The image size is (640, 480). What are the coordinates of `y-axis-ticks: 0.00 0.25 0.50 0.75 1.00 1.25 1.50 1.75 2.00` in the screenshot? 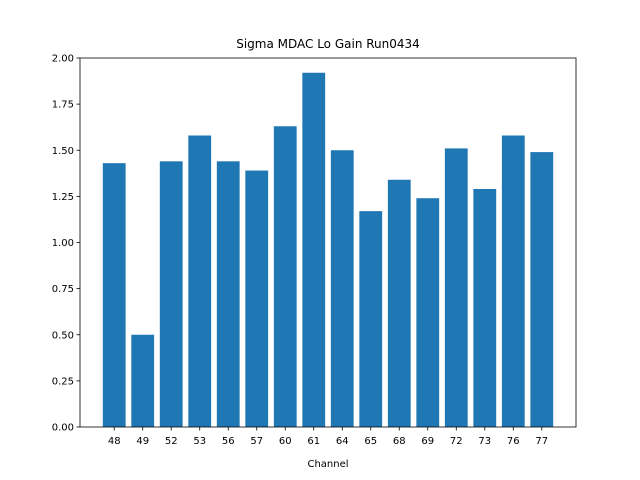 It's located at (66, 244).